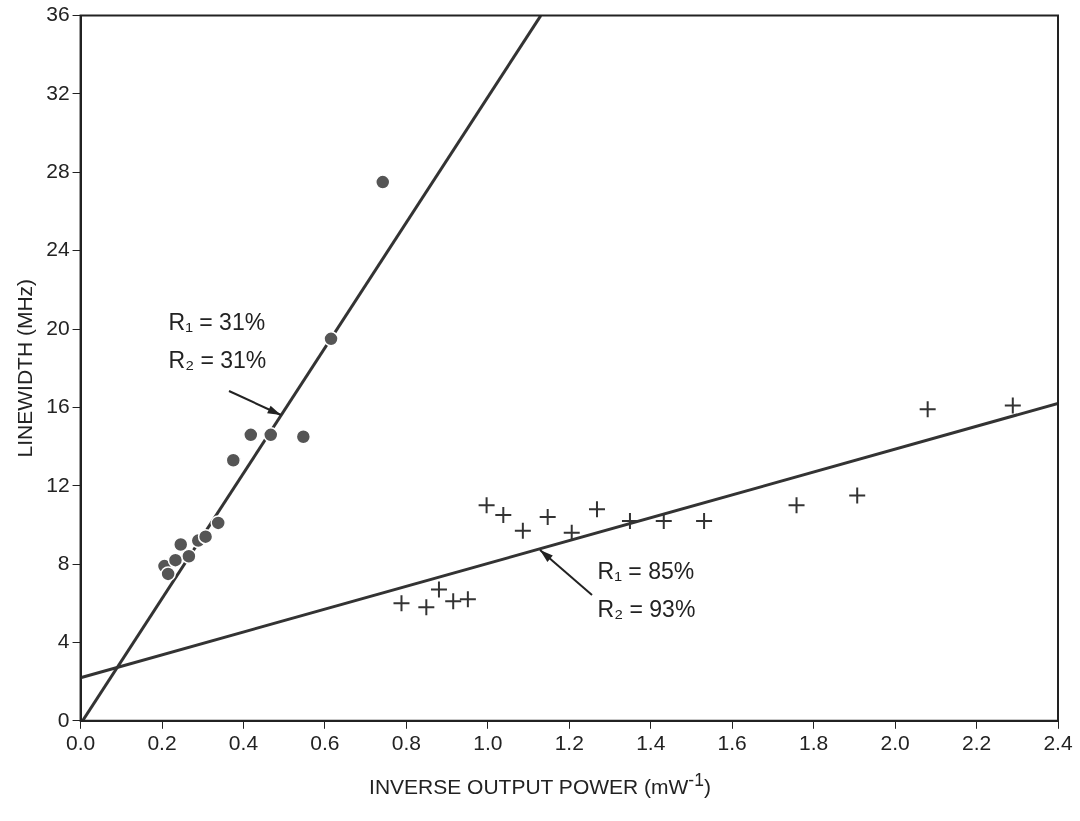  What do you see at coordinates (243, 743) in the screenshot?
I see `x-tick-label: 0.4` at bounding box center [243, 743].